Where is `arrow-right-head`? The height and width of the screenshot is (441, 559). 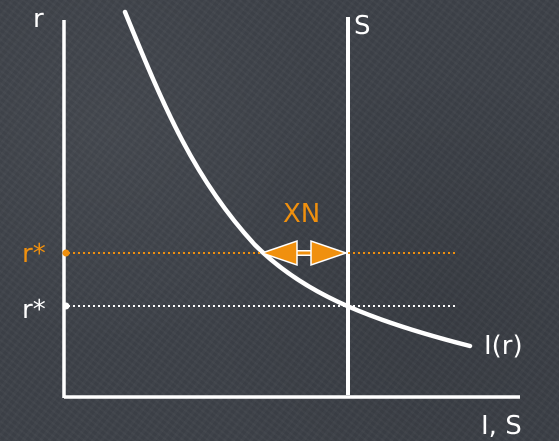
arrow-right-head is located at coordinates (329, 253).